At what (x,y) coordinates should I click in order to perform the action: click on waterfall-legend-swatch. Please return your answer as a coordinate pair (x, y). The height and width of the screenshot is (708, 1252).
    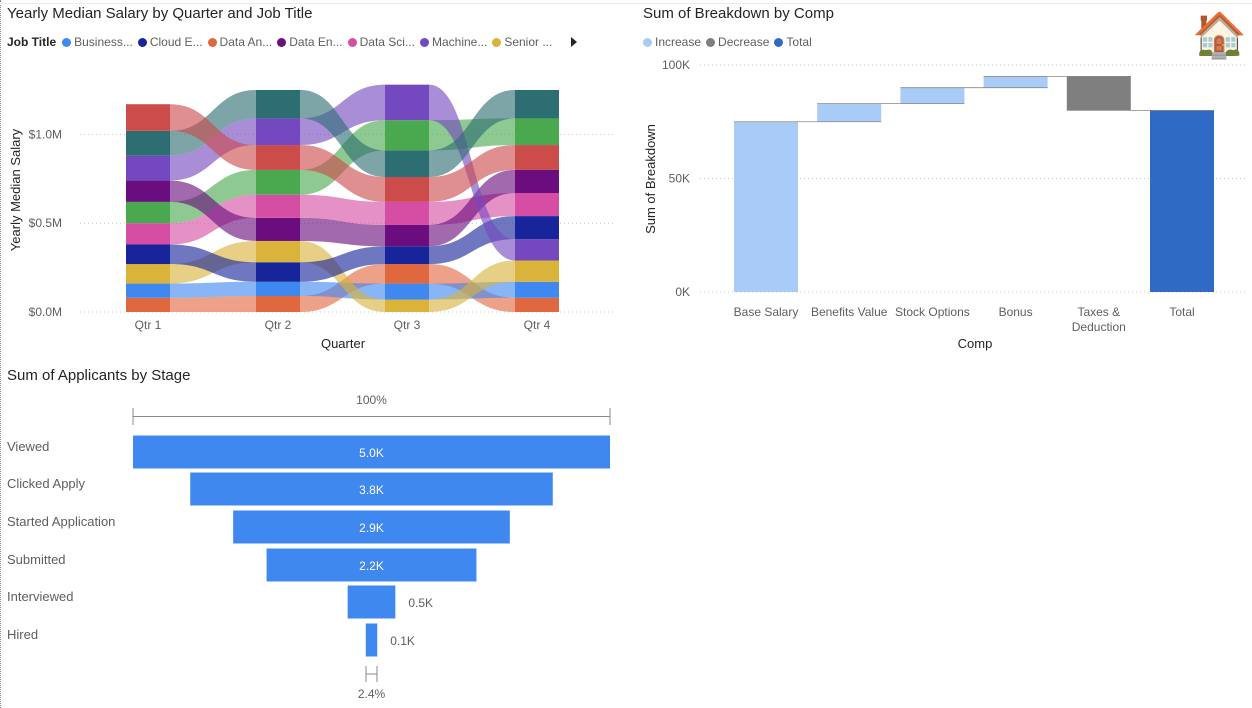
    Looking at the image, I should click on (779, 42).